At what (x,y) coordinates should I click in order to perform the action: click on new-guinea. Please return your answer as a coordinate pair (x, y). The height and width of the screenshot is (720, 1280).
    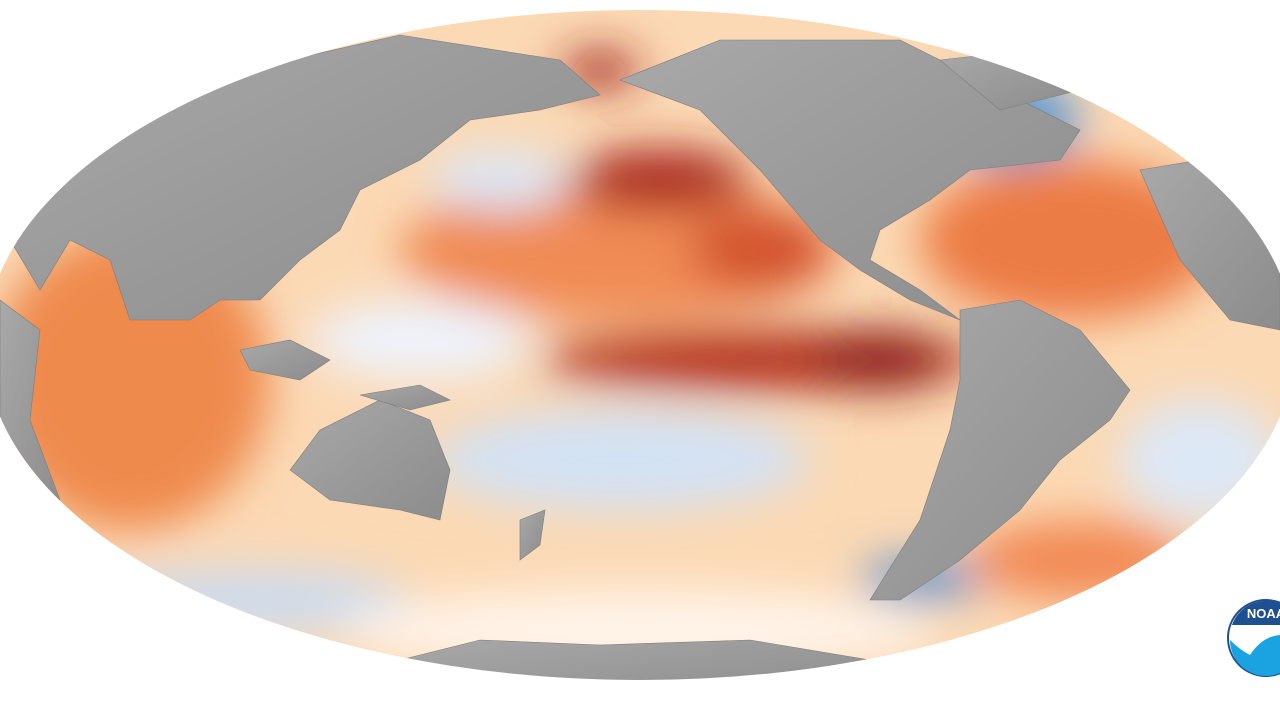
    Looking at the image, I should click on (405, 397).